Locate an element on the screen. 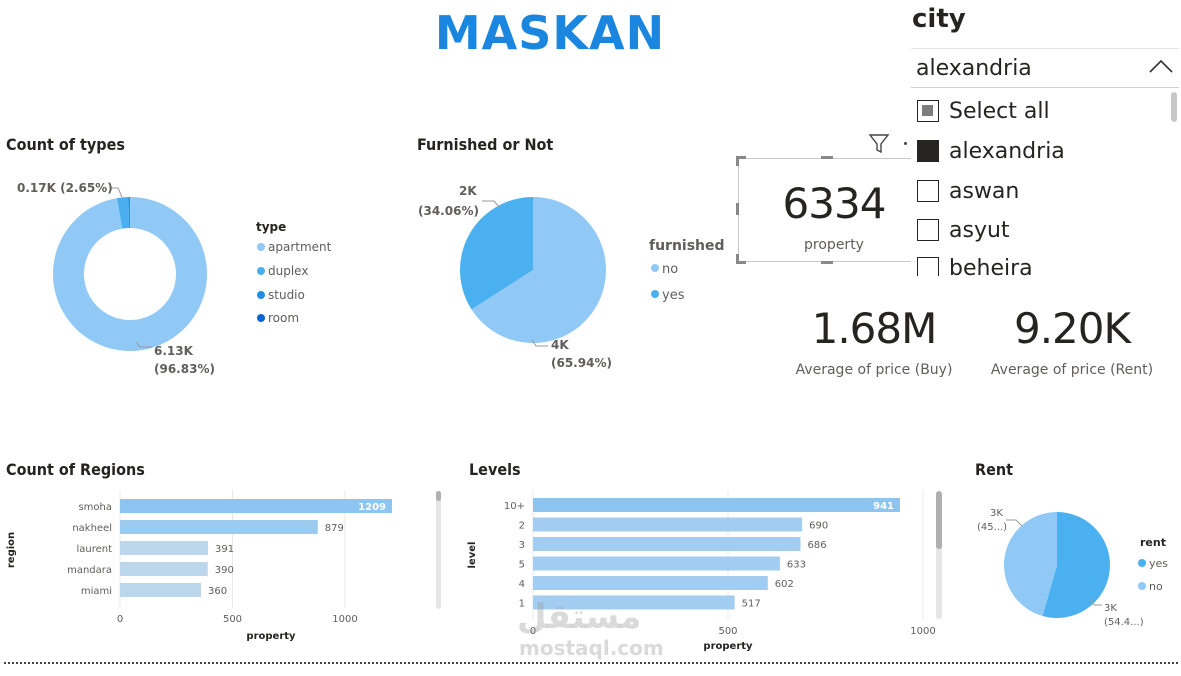 The height and width of the screenshot is (676, 1181). regions-value-label: 1209 is located at coordinates (372, 507).